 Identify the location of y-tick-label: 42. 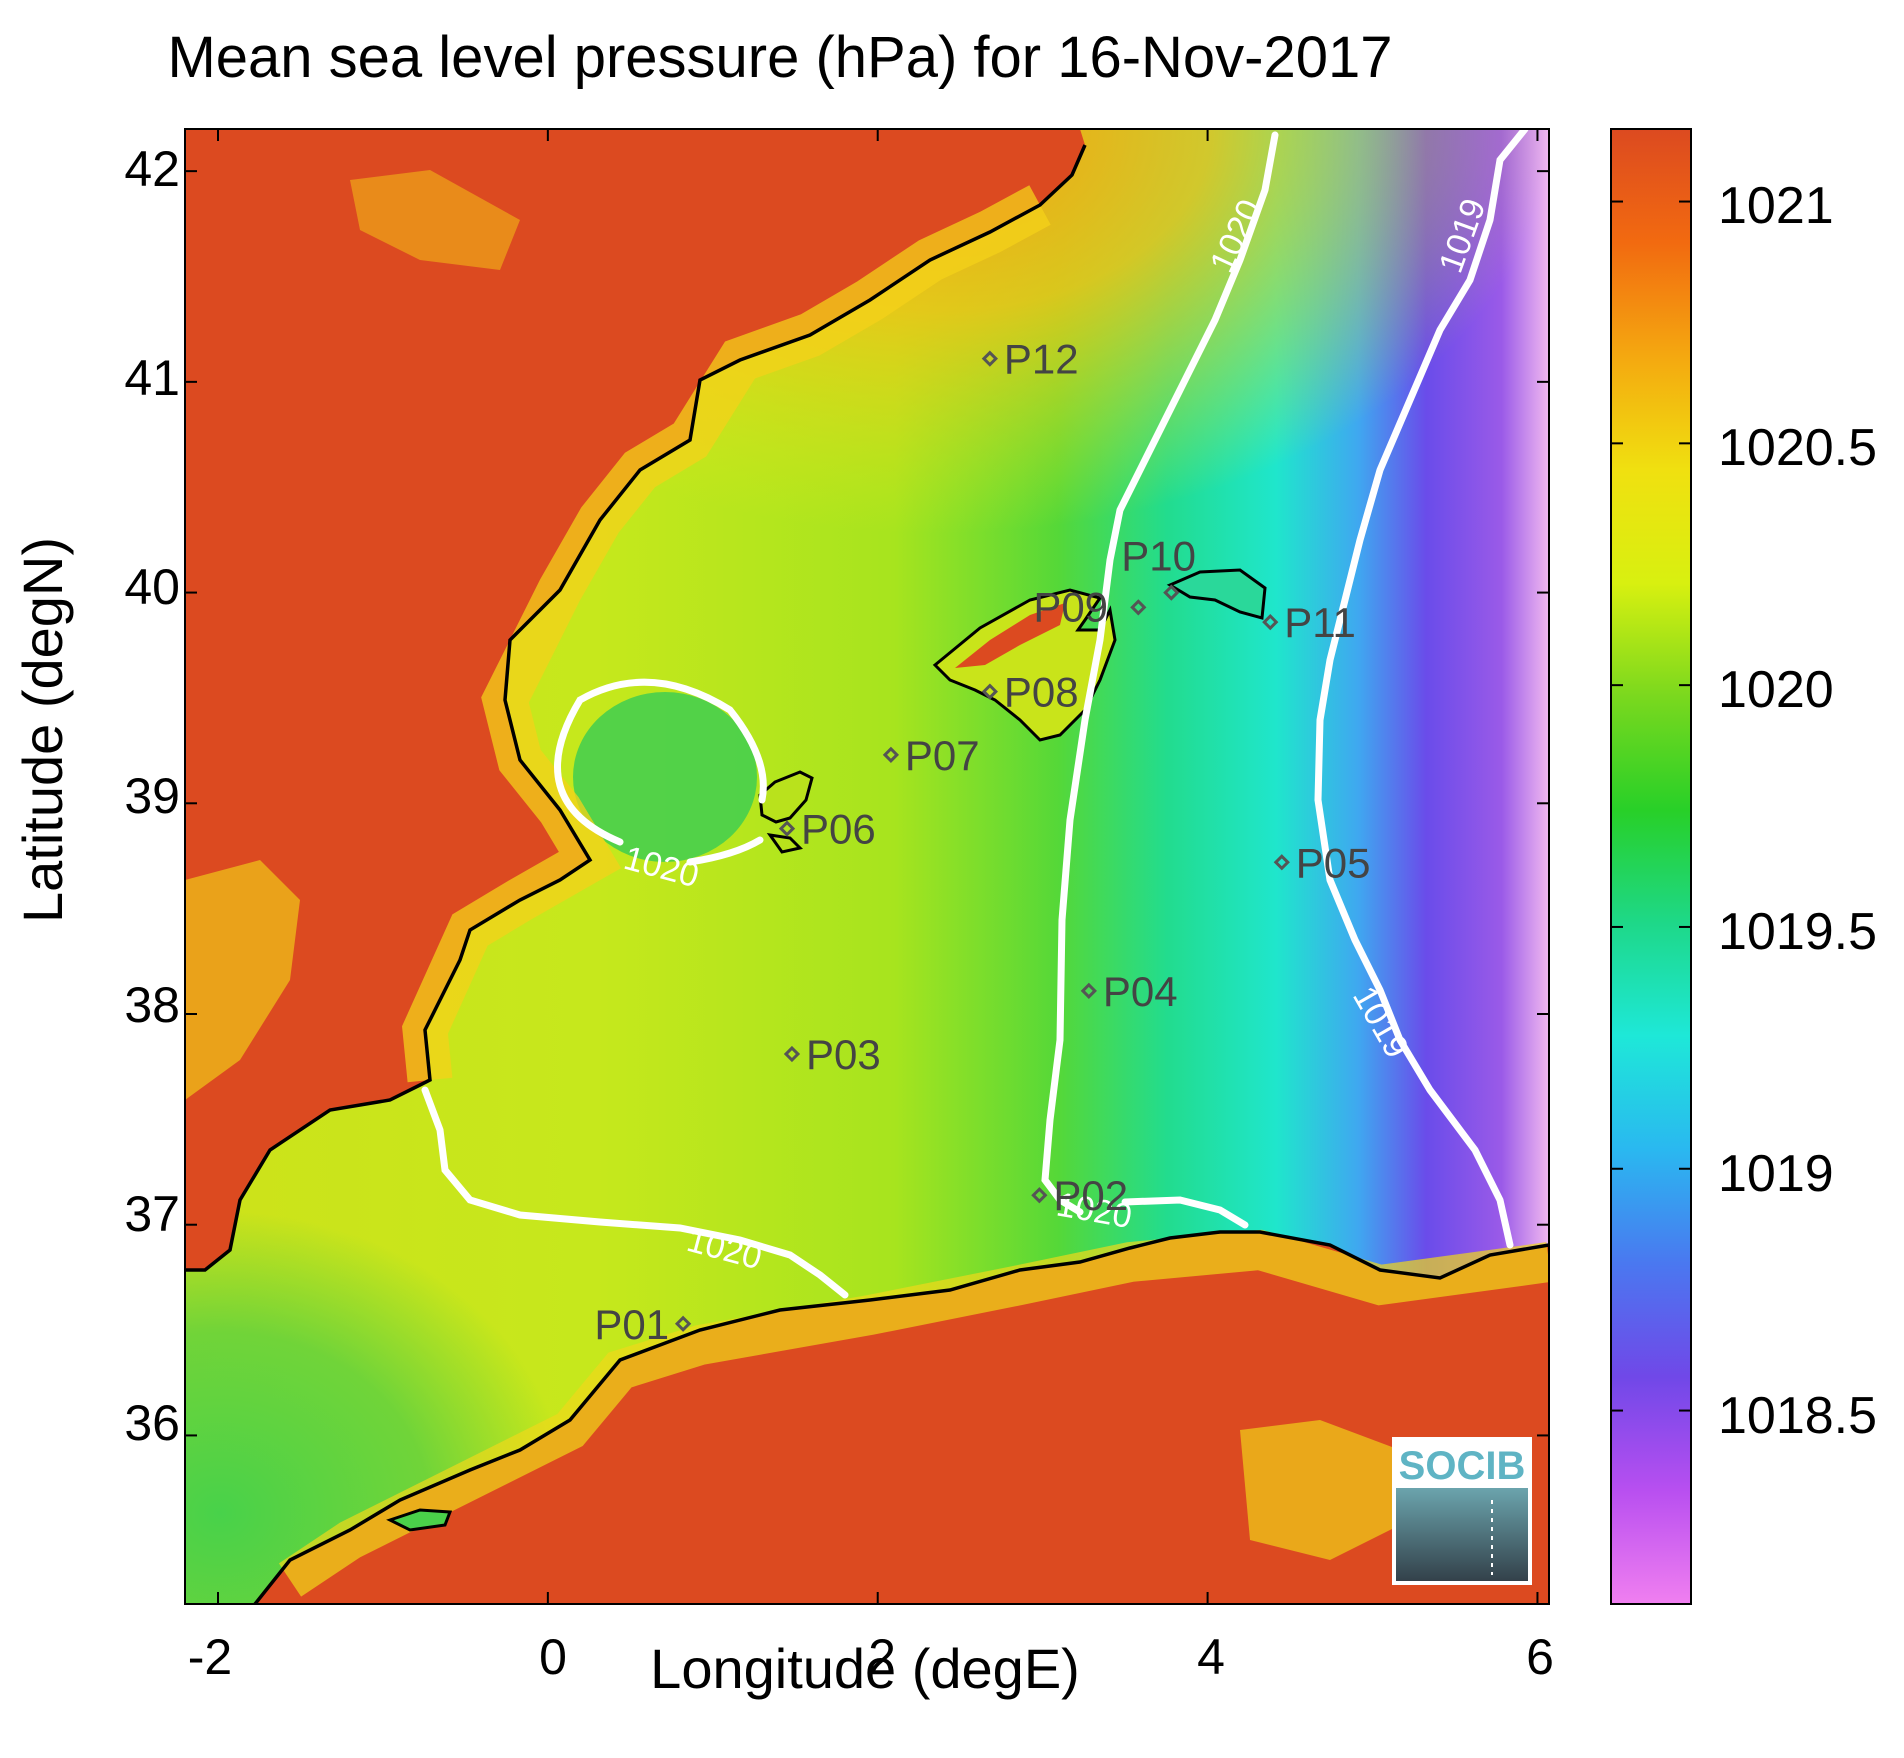
(152, 169).